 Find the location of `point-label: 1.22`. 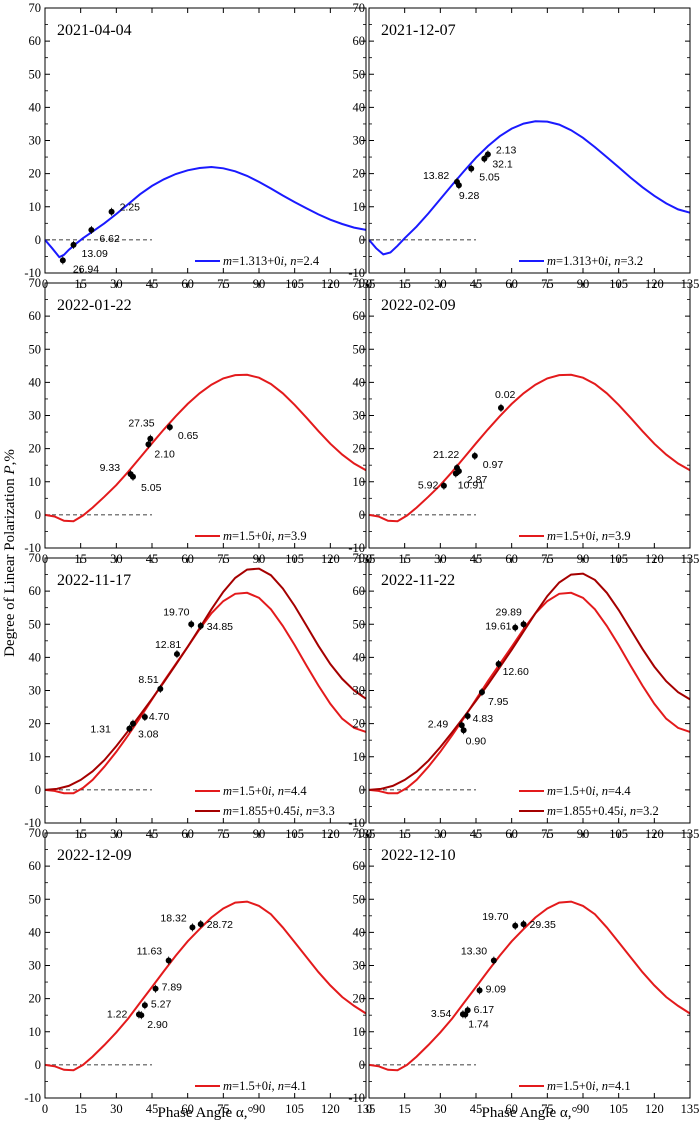

point-label: 1.22 is located at coordinates (117, 1015).